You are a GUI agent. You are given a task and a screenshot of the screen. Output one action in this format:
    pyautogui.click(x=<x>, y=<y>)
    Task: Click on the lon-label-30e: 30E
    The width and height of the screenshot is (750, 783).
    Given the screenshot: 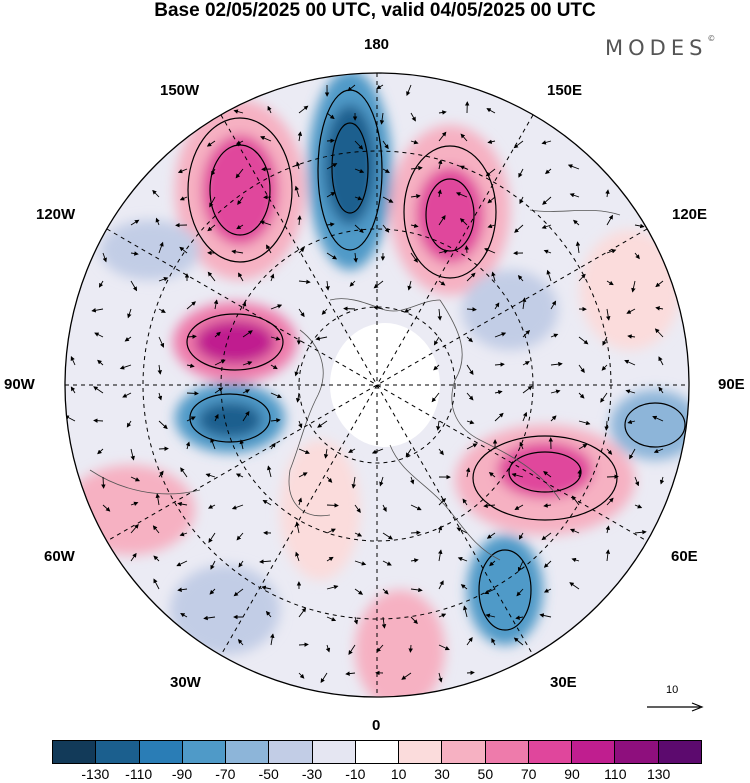 What is the action you would take?
    pyautogui.click(x=563, y=682)
    